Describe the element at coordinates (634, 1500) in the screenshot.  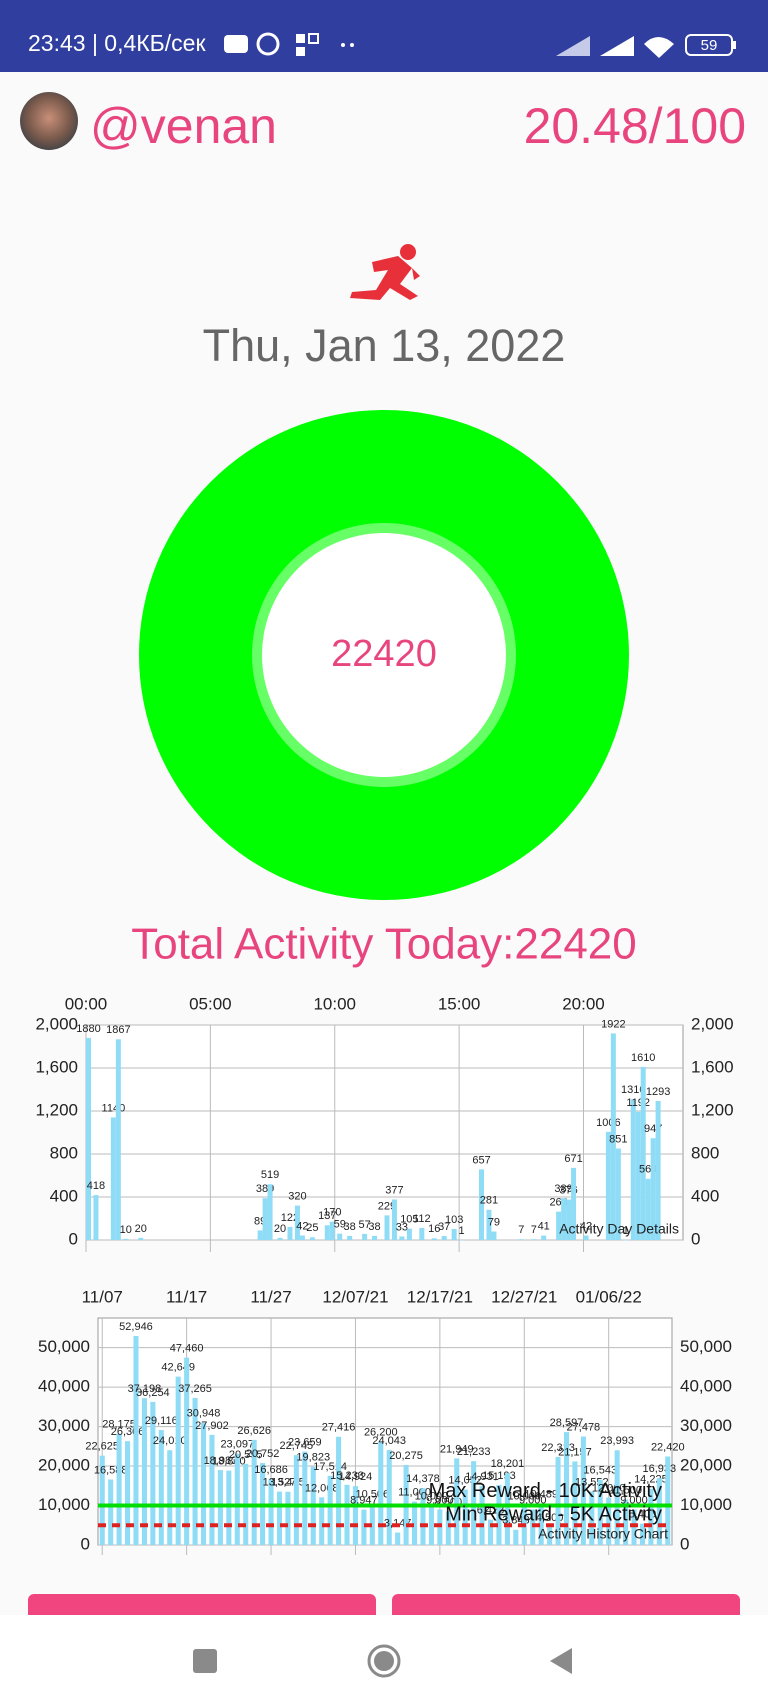
I see `data-label: 9,000` at that location.